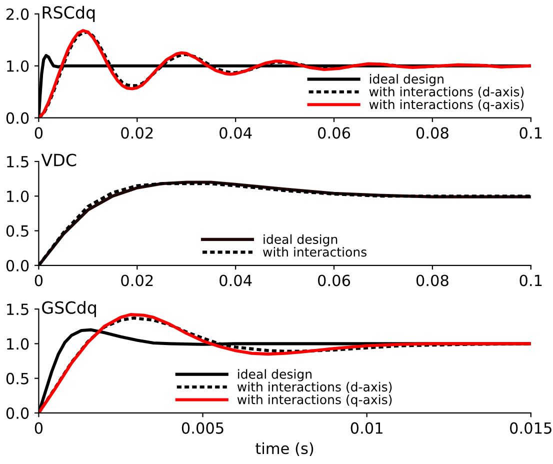  Describe the element at coordinates (203, 428) in the screenshot. I see `x-tick-label: 0.005` at that location.